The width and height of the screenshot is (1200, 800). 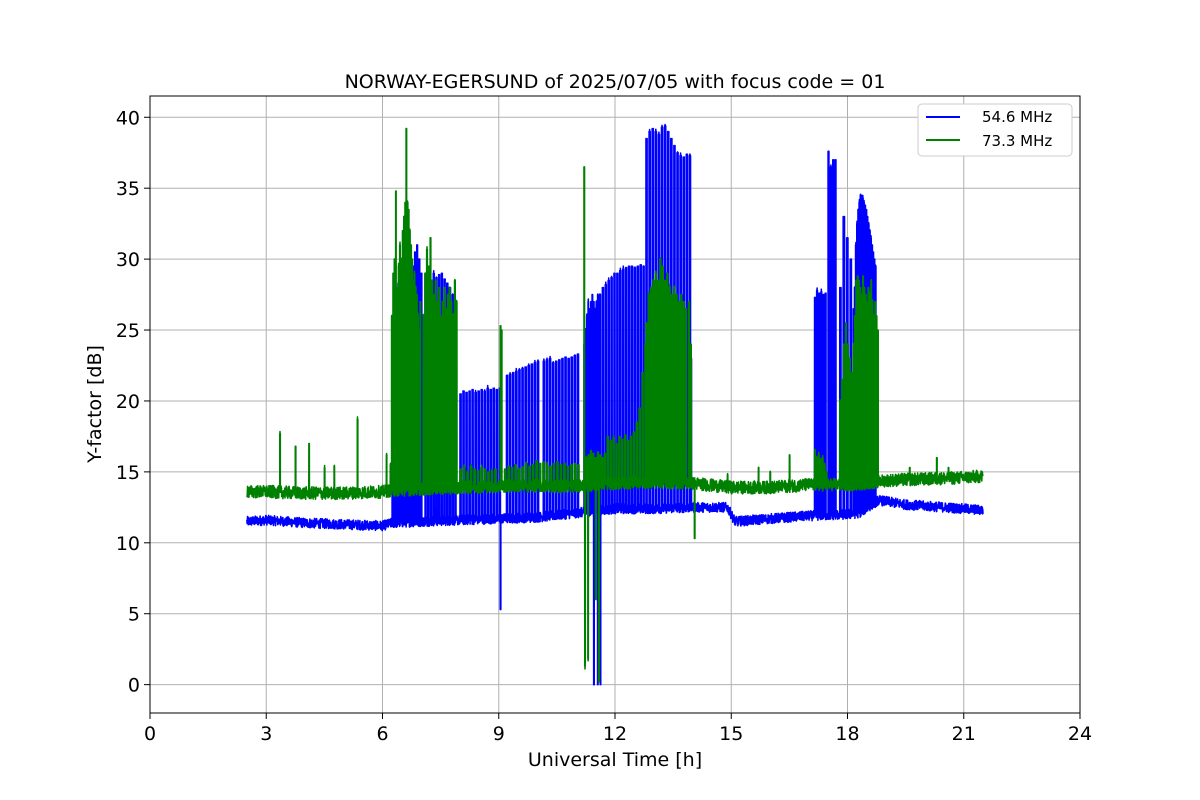 I want to click on legend-label-73-3-mhz: 73.3 MHz, so click(x=1017, y=141).